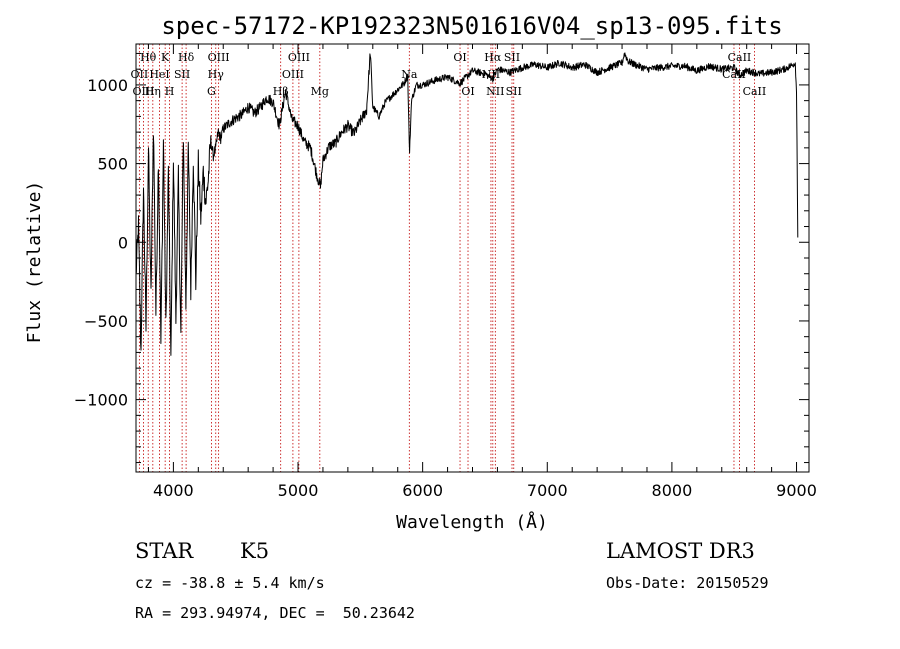  What do you see at coordinates (123, 242) in the screenshot?
I see `y-tick-label: 0` at bounding box center [123, 242].